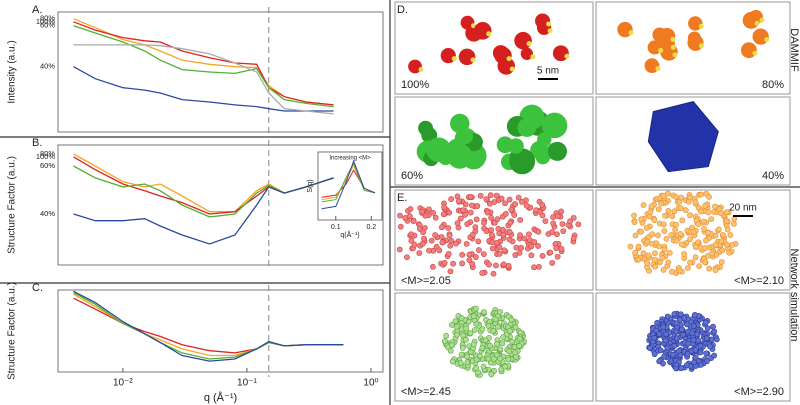 This screenshot has width=800, height=405. I want to click on series-label: 80%, so click(47, 153).